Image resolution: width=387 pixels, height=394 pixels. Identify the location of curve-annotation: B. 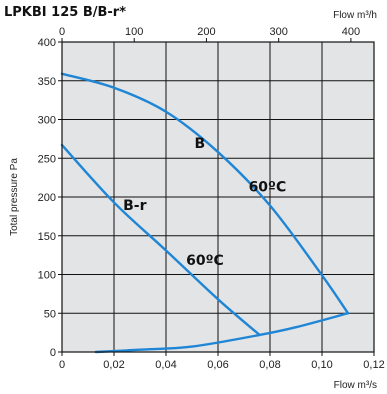
(199, 144).